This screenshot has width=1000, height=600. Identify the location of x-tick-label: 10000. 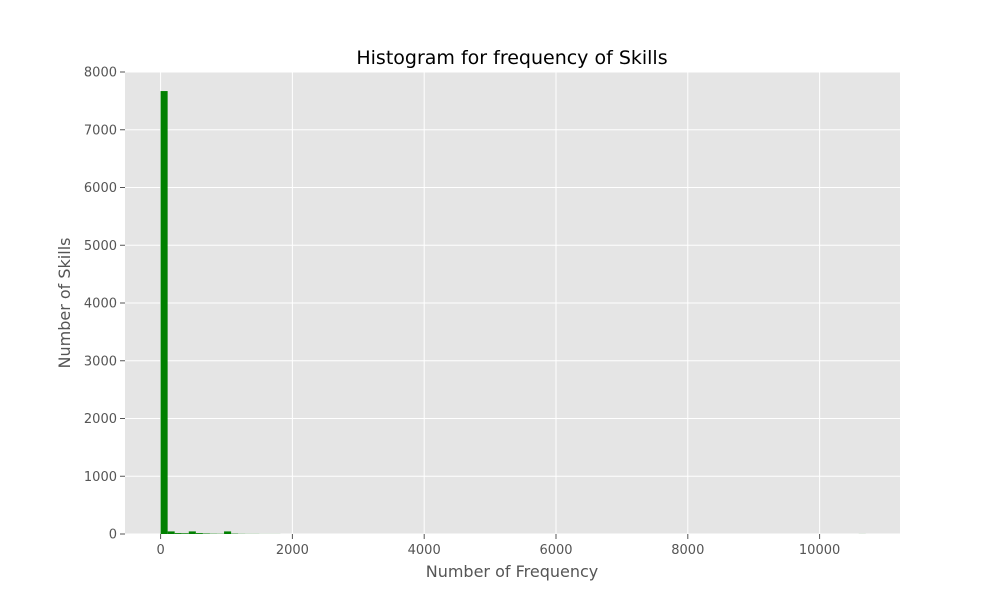
(819, 550).